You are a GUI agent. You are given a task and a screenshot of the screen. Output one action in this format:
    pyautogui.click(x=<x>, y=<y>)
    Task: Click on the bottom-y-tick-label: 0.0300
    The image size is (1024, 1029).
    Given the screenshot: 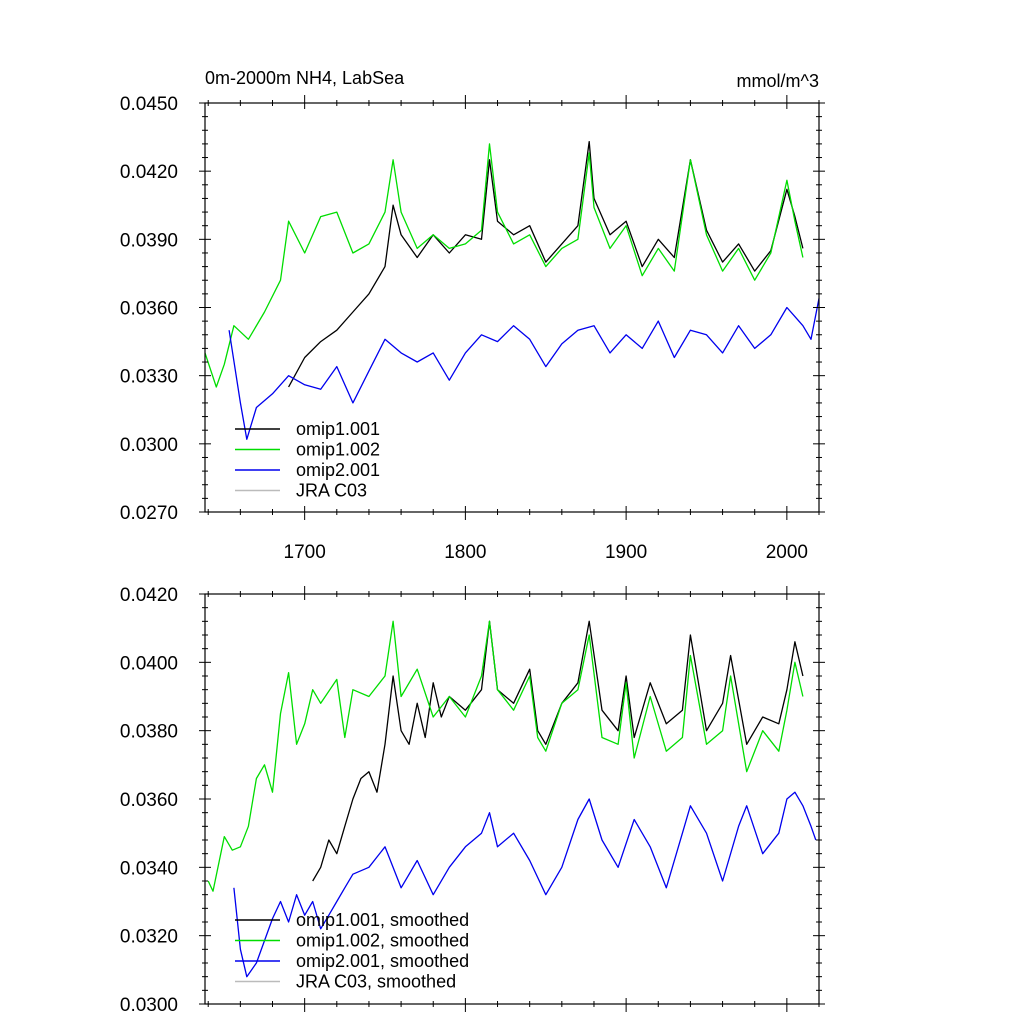 What is the action you would take?
    pyautogui.click(x=149, y=1005)
    